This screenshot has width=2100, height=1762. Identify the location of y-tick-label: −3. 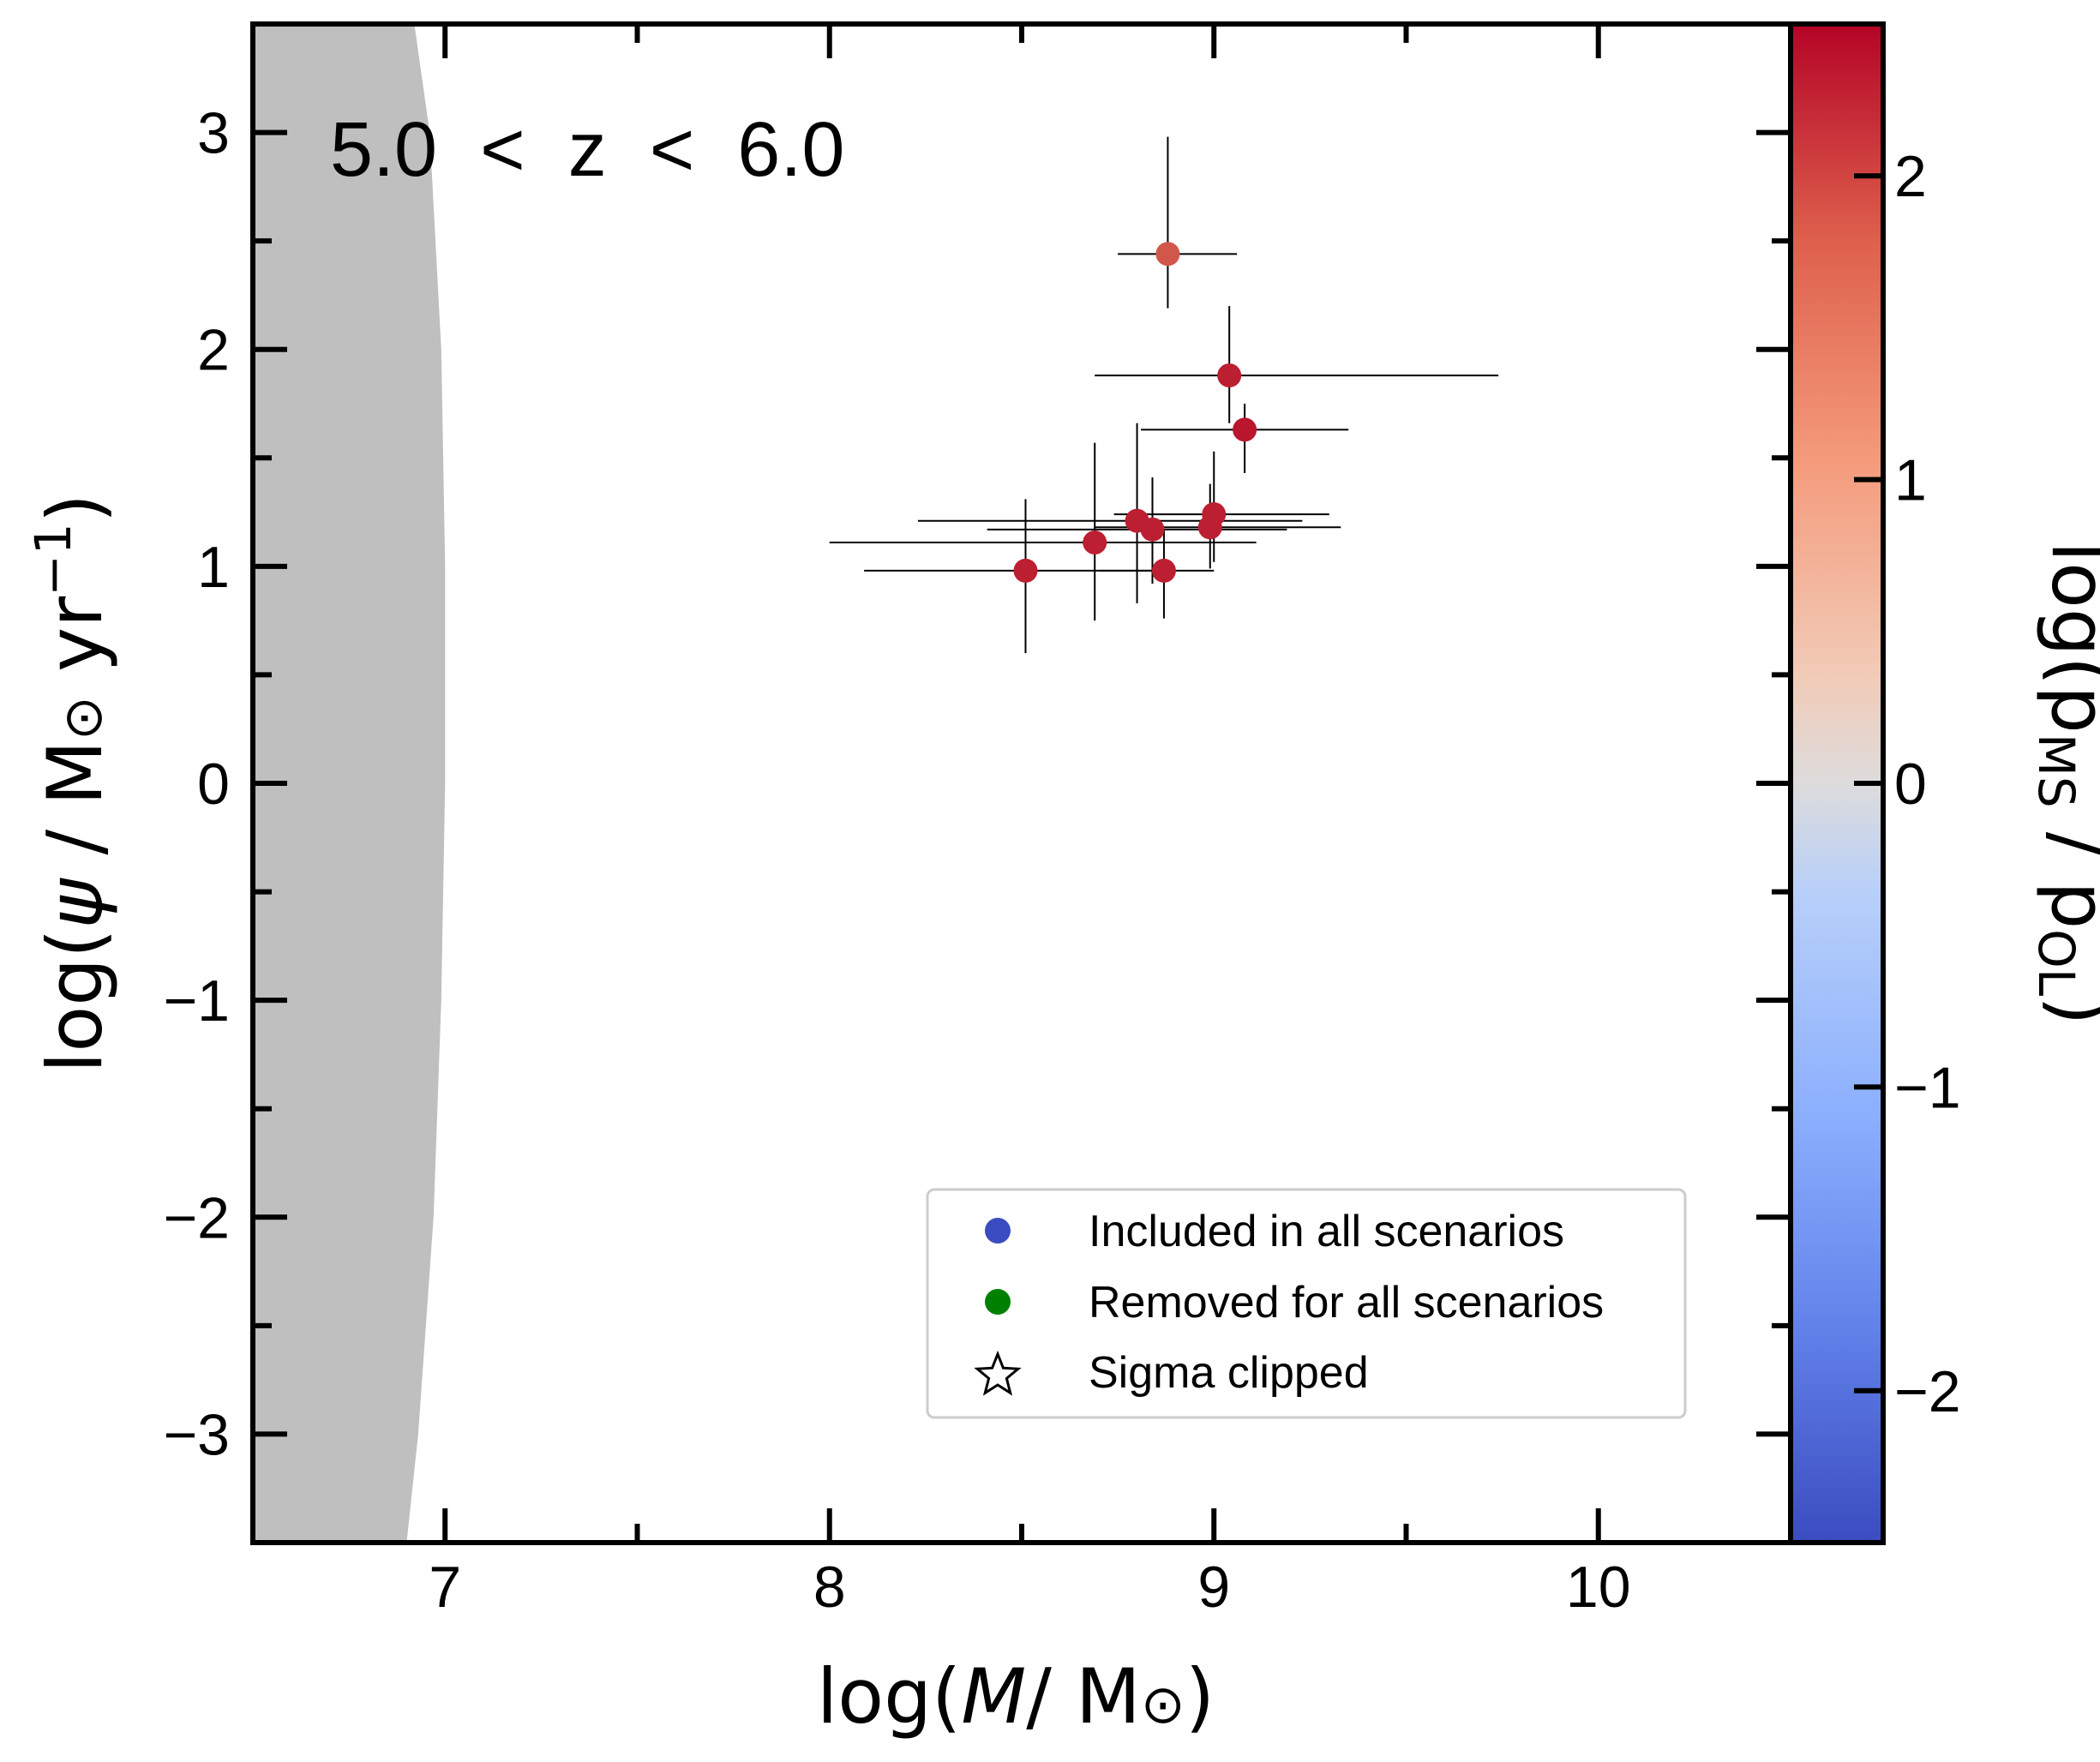
(196, 1434).